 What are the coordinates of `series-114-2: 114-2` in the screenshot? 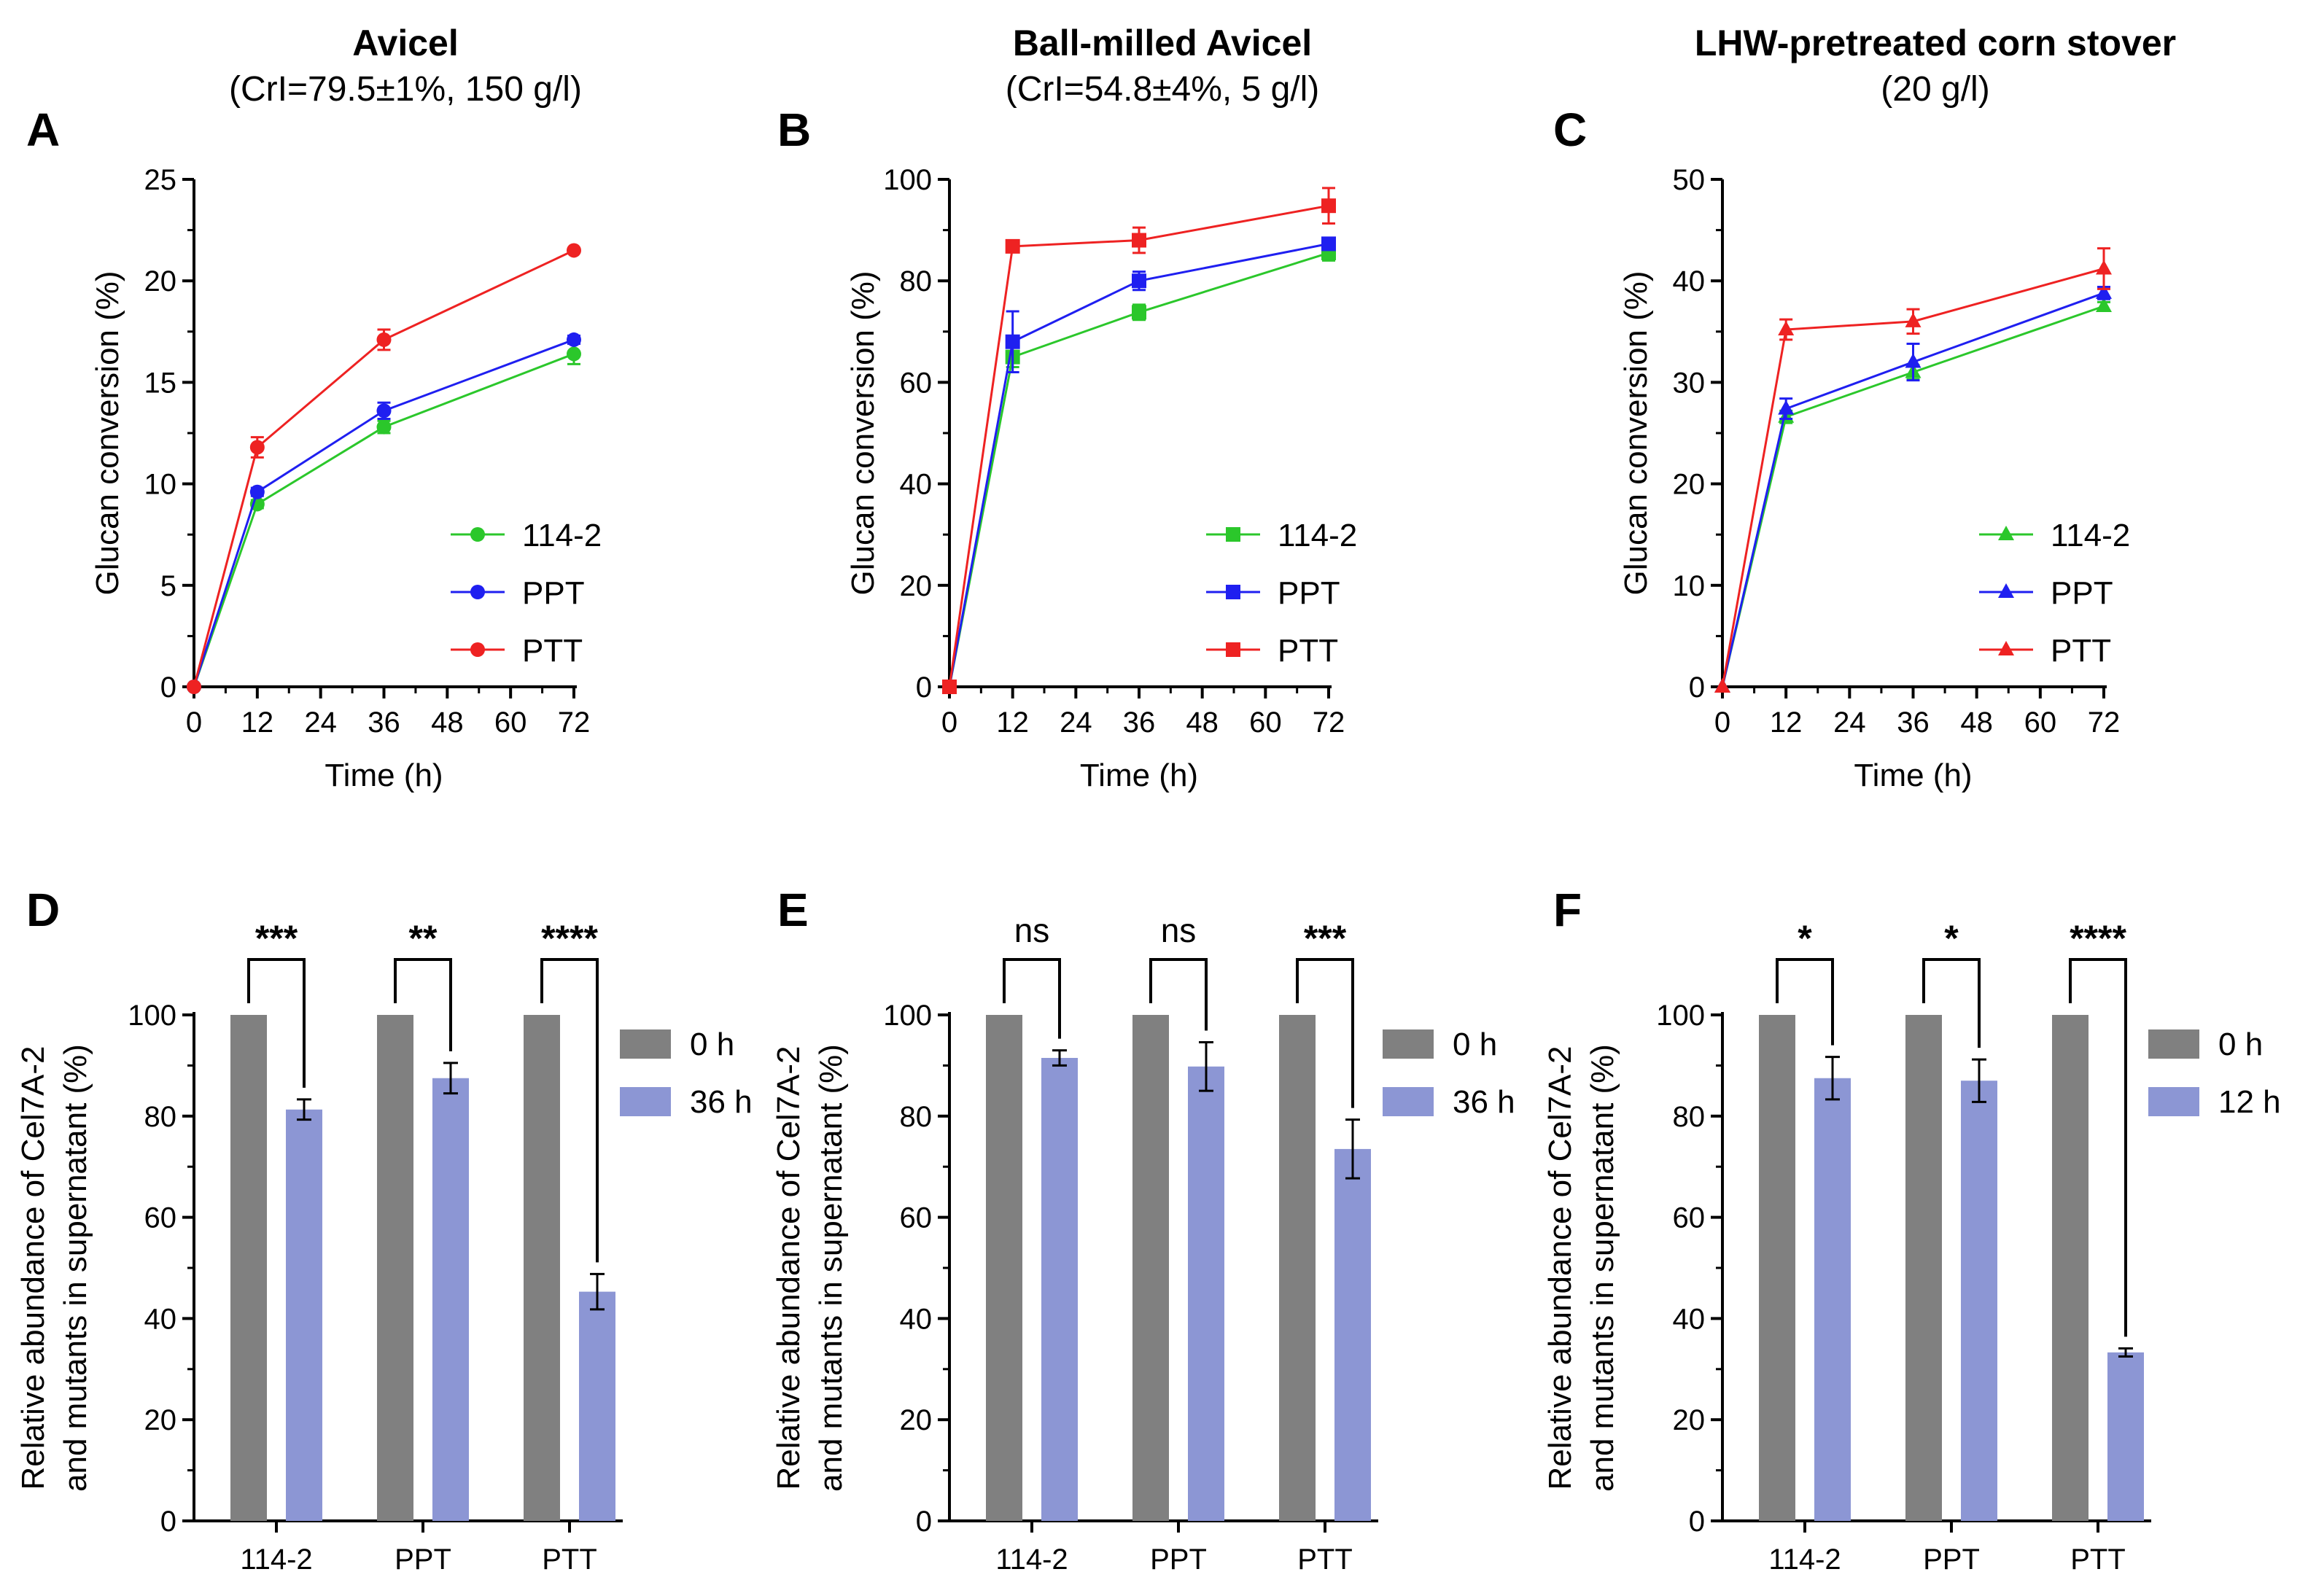 It's located at (395, 518).